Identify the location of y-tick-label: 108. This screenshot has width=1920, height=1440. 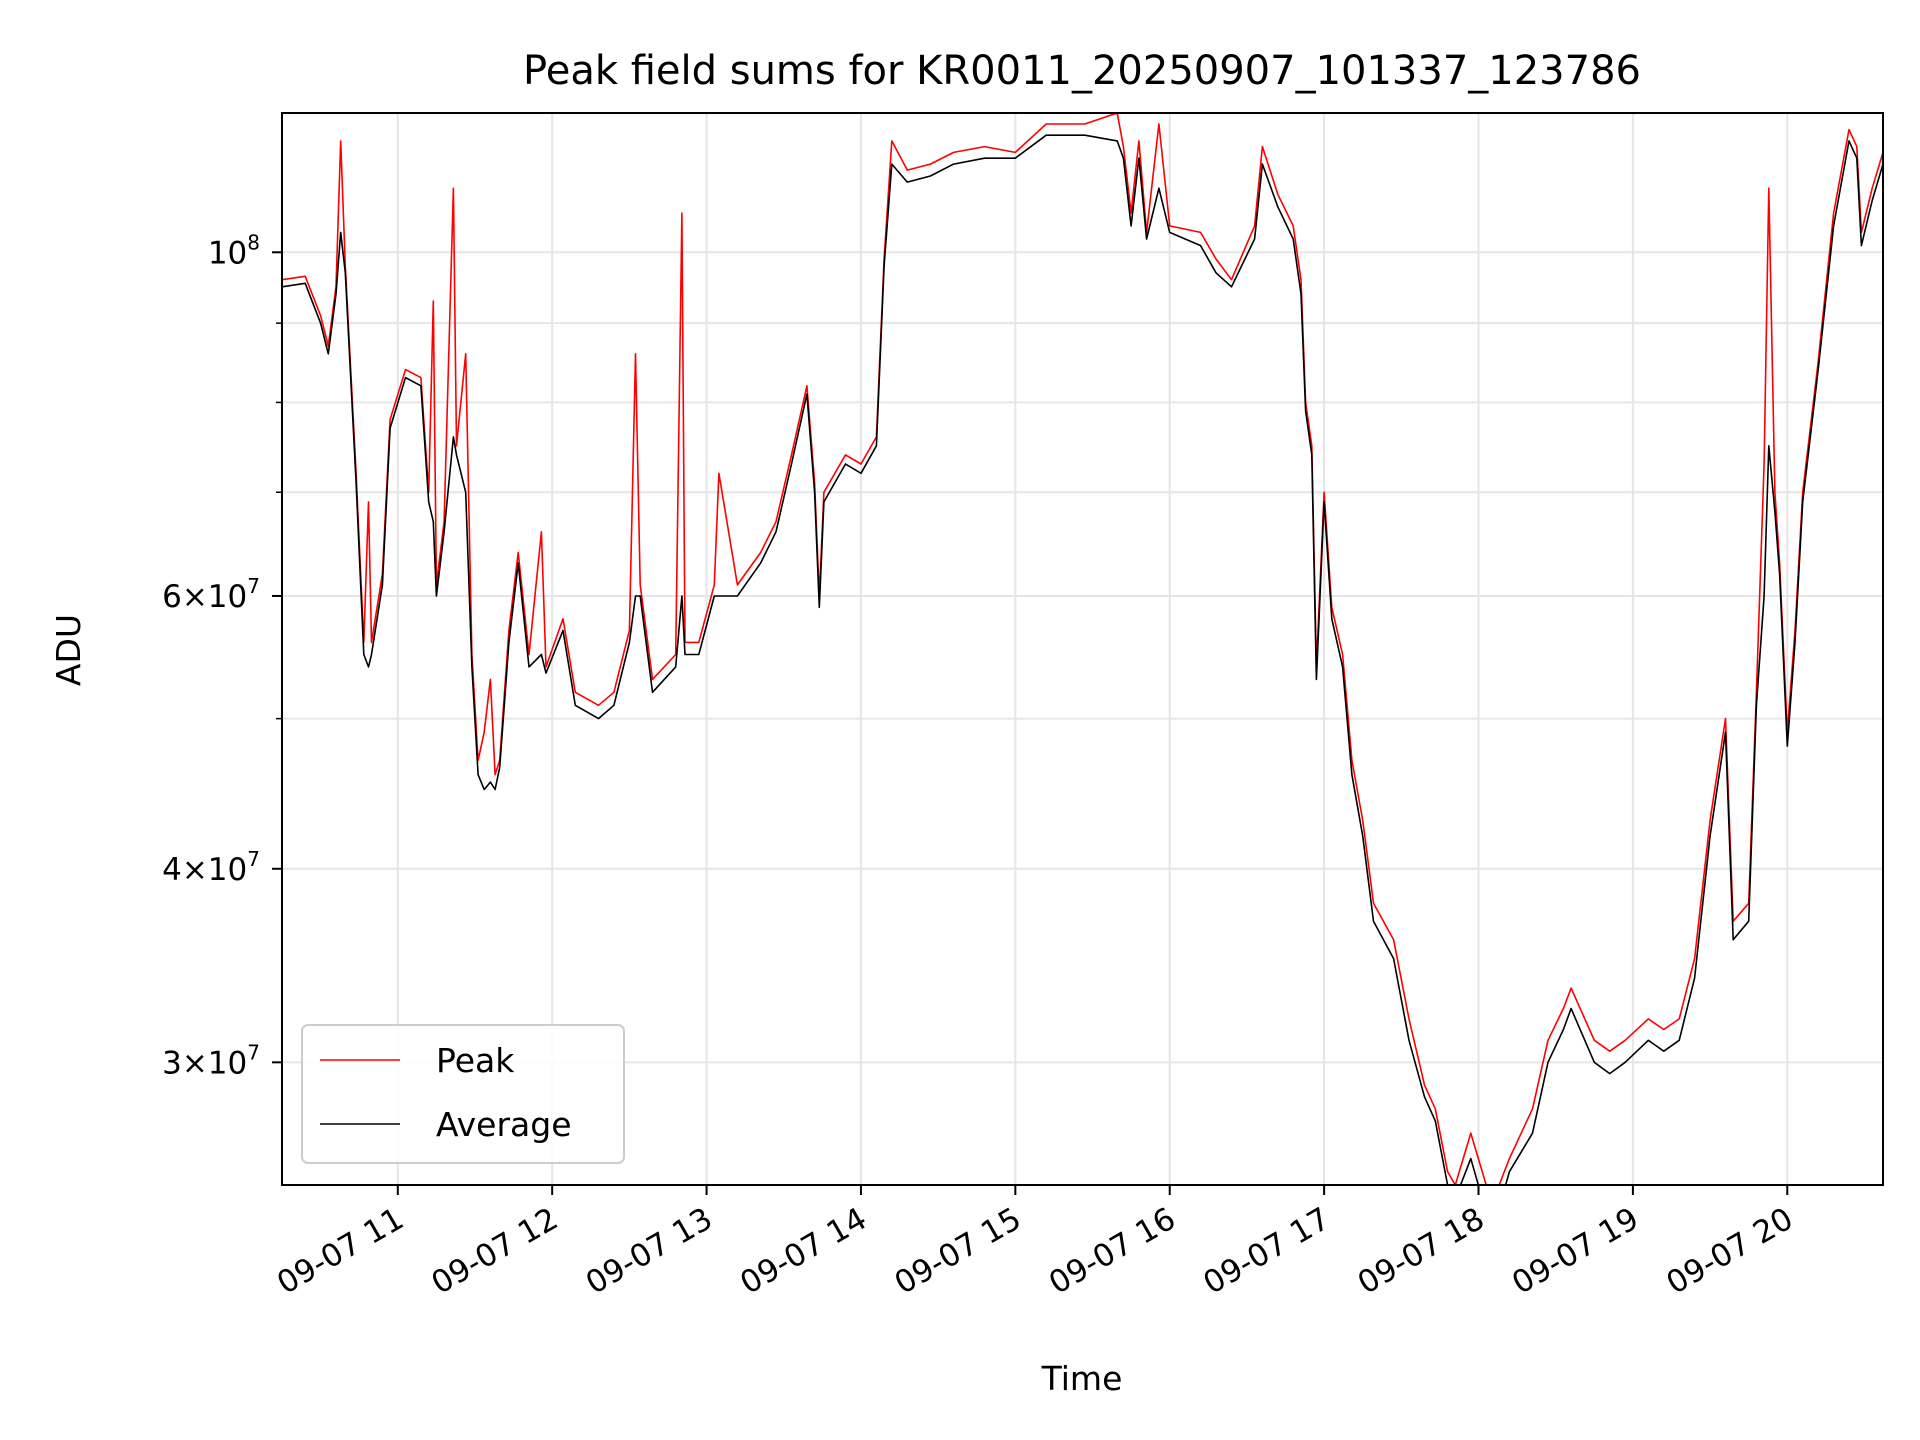
(234, 250).